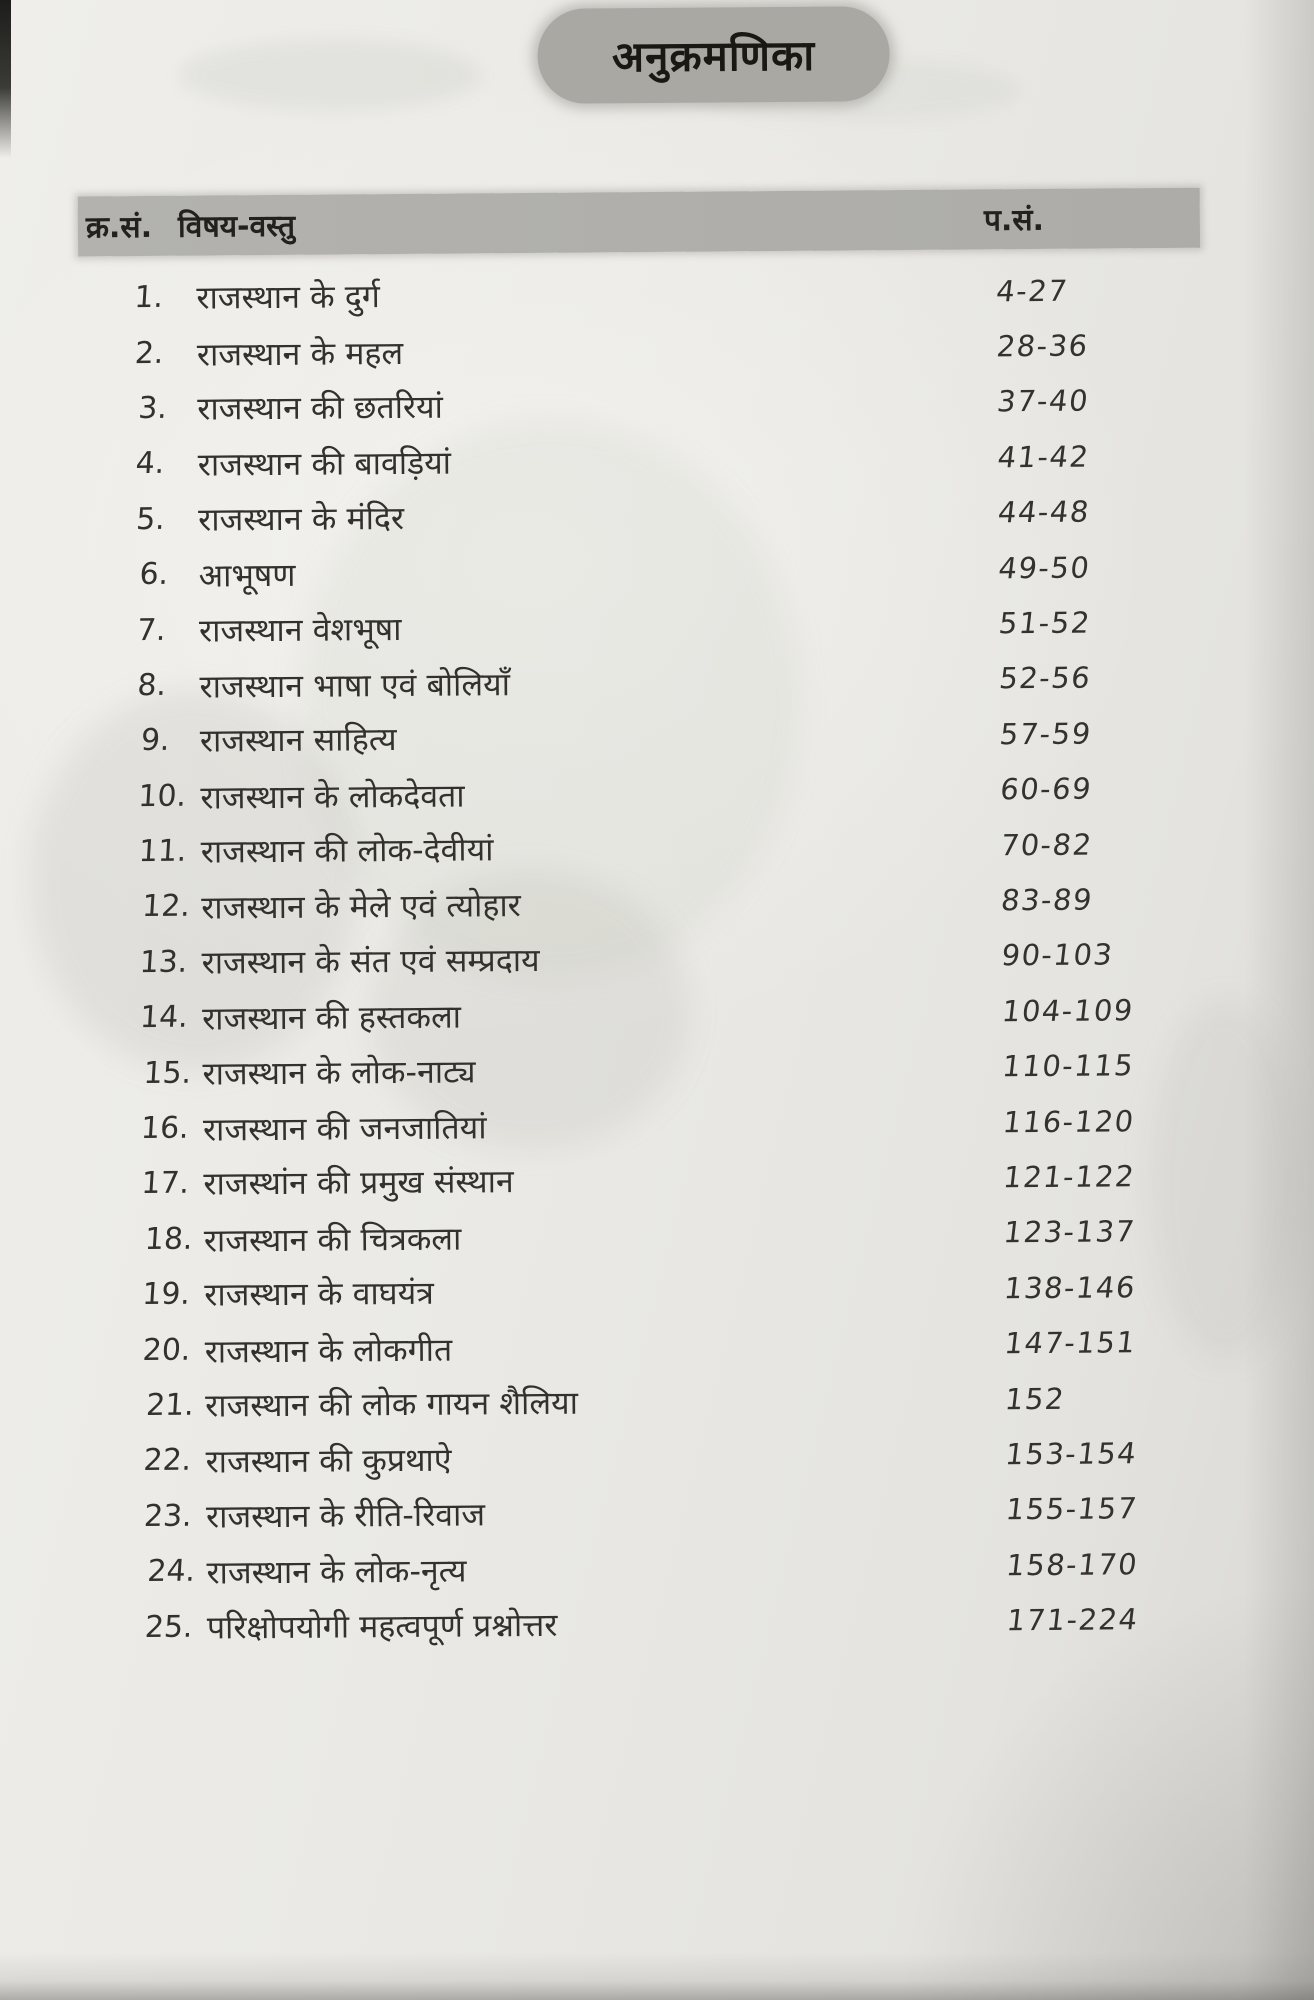 The height and width of the screenshot is (2000, 1314). What do you see at coordinates (163, 962) in the screenshot?
I see `row-serial-no: 13.` at bounding box center [163, 962].